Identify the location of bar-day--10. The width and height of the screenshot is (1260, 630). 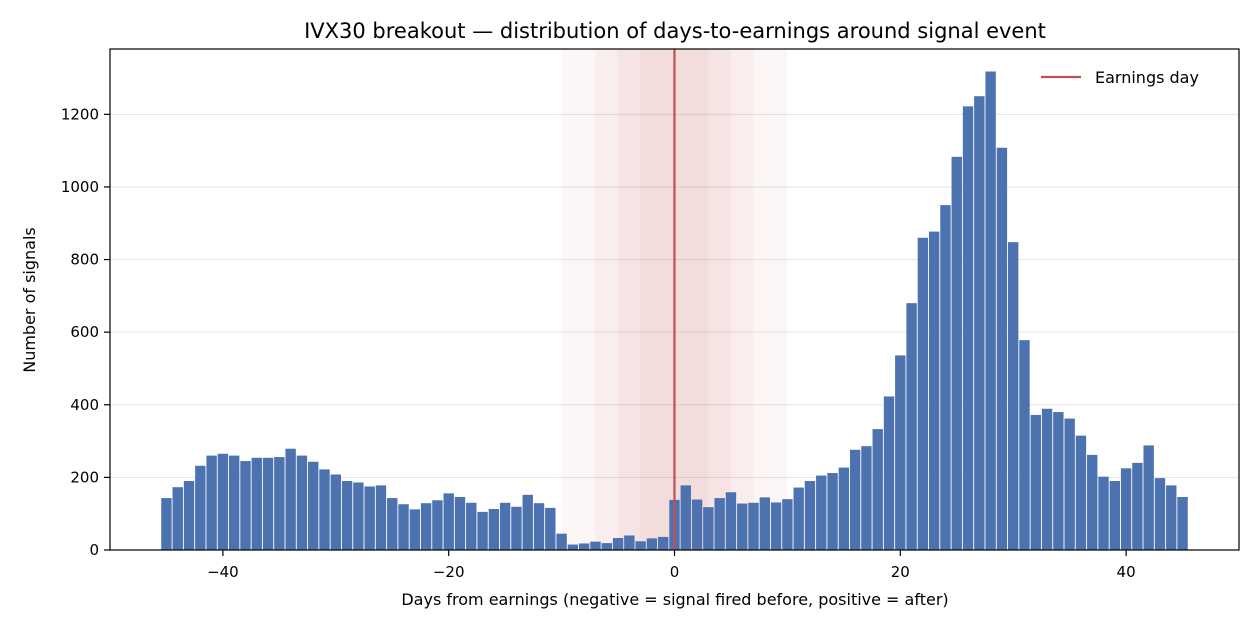
(561, 541).